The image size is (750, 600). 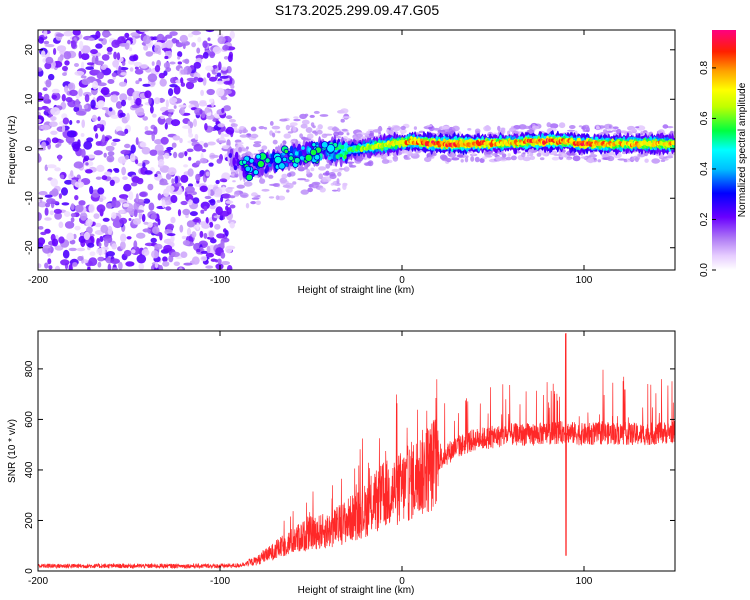 I want to click on x-tick-label: -200, so click(x=38, y=280).